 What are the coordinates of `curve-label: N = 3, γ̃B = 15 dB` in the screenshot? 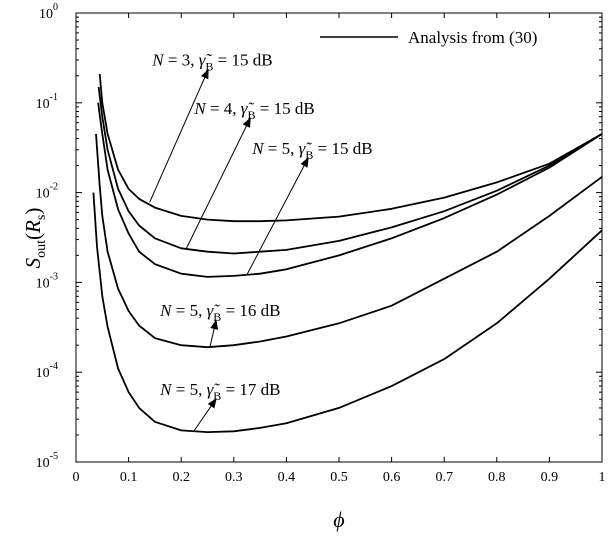 It's located at (211, 62).